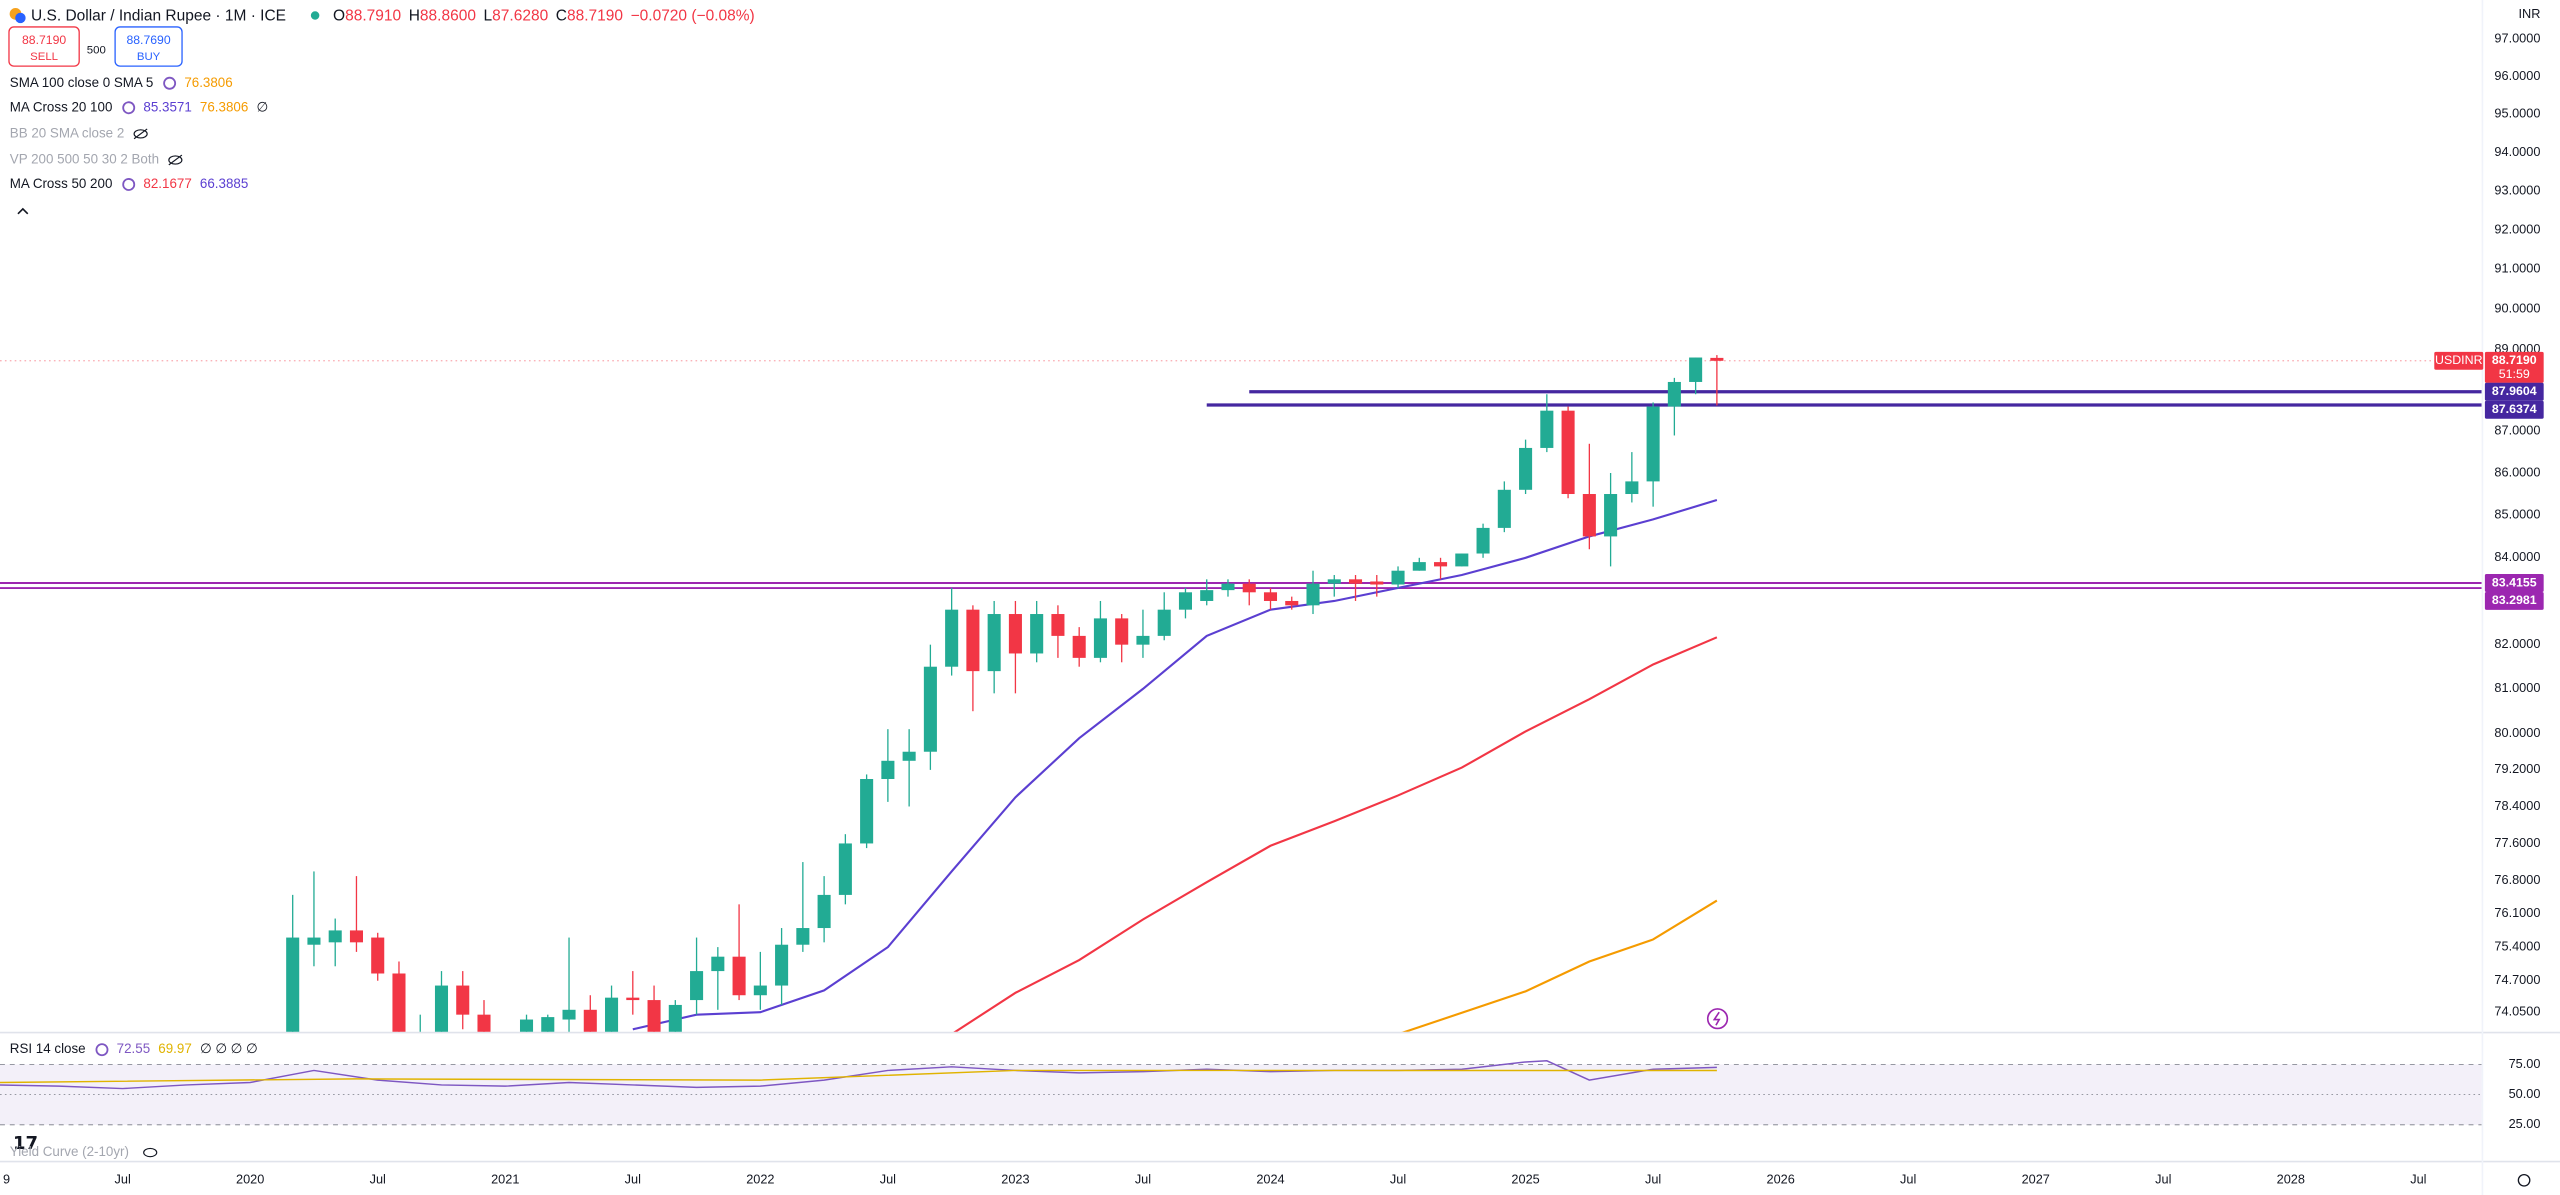 Image resolution: width=2560 pixels, height=1195 pixels. What do you see at coordinates (262, 106) in the screenshot?
I see `indicator-flags: ∅` at bounding box center [262, 106].